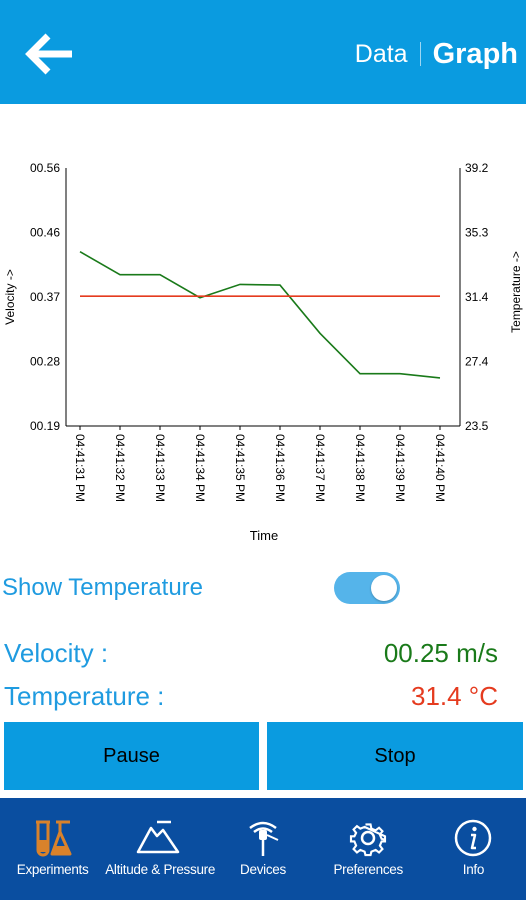 This screenshot has width=526, height=900. Describe the element at coordinates (420, 54) in the screenshot. I see `tab-divider` at that location.